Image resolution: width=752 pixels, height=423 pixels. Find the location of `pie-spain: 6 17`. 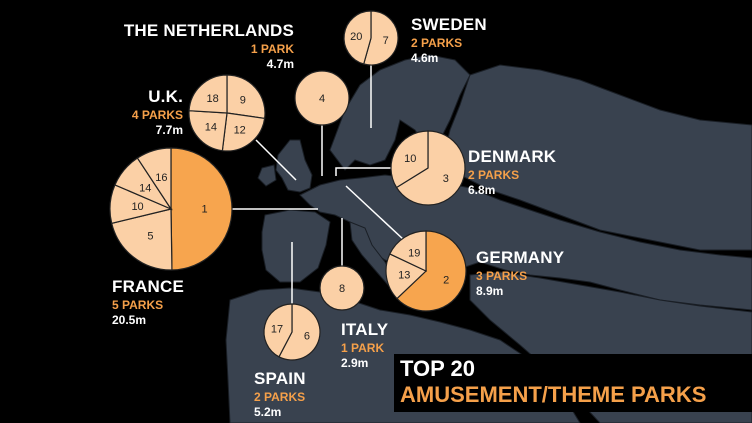

pie-spain: 6 17 is located at coordinates (292, 301).